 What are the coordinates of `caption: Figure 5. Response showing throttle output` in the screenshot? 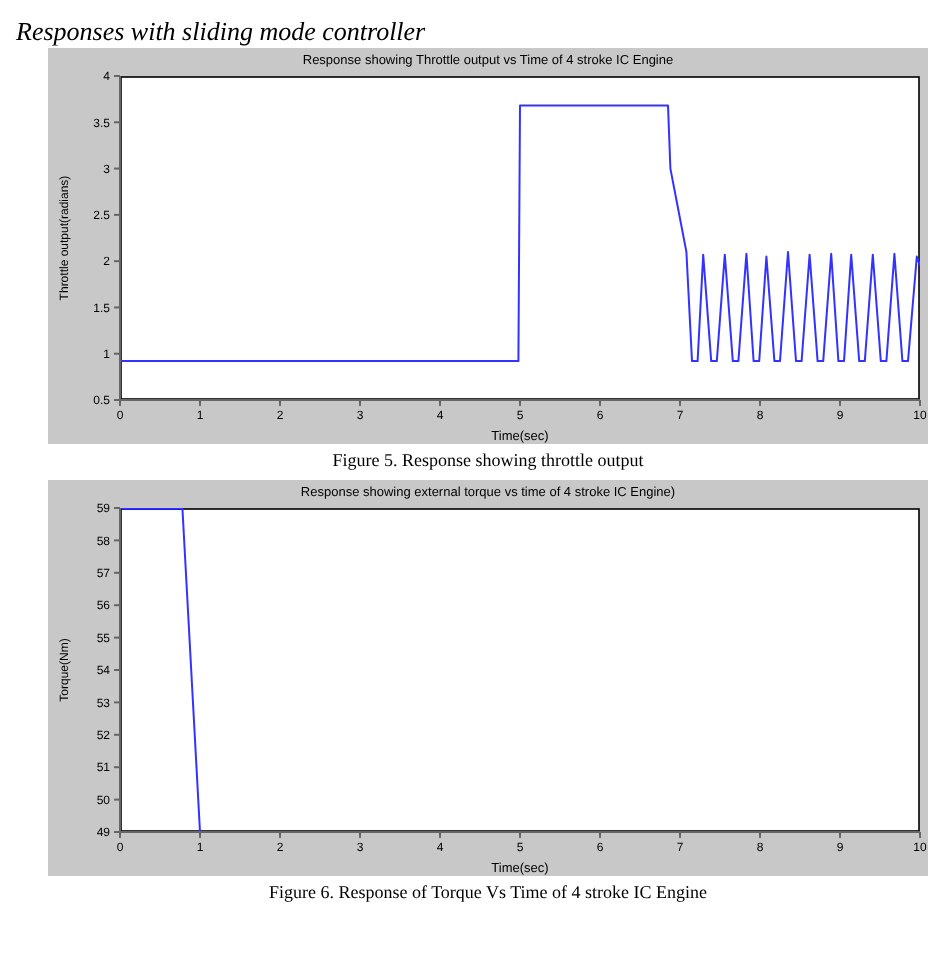 It's located at (488, 461).